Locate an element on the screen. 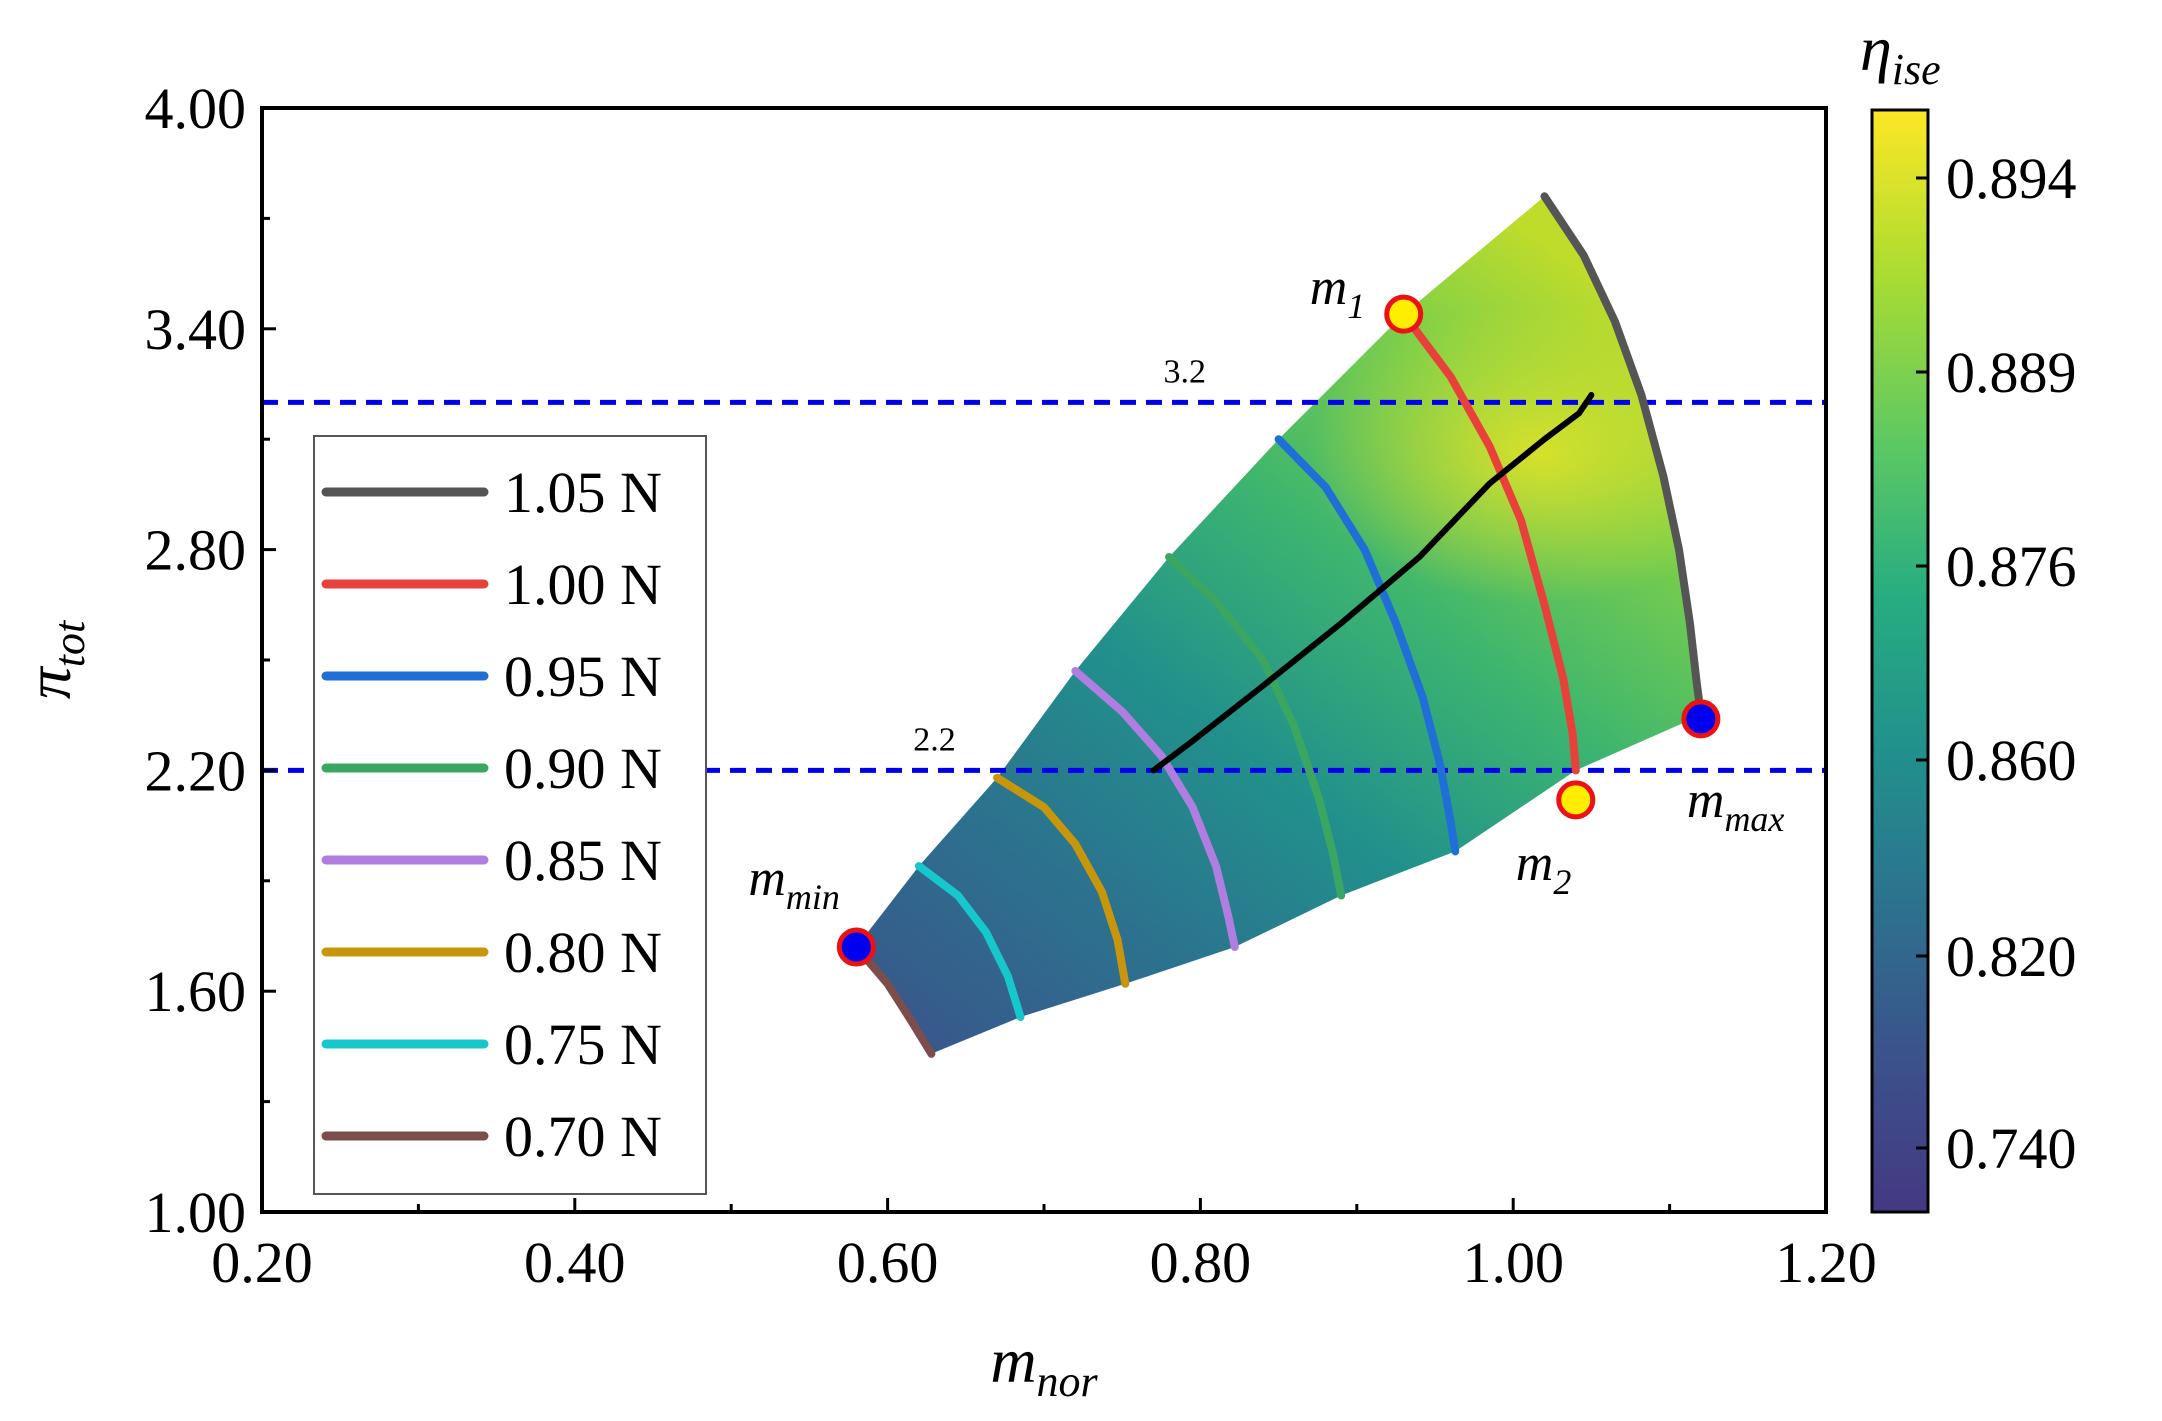 The width and height of the screenshot is (2162, 1421). efficiency-peak-zone is located at coordinates (1504, 453).